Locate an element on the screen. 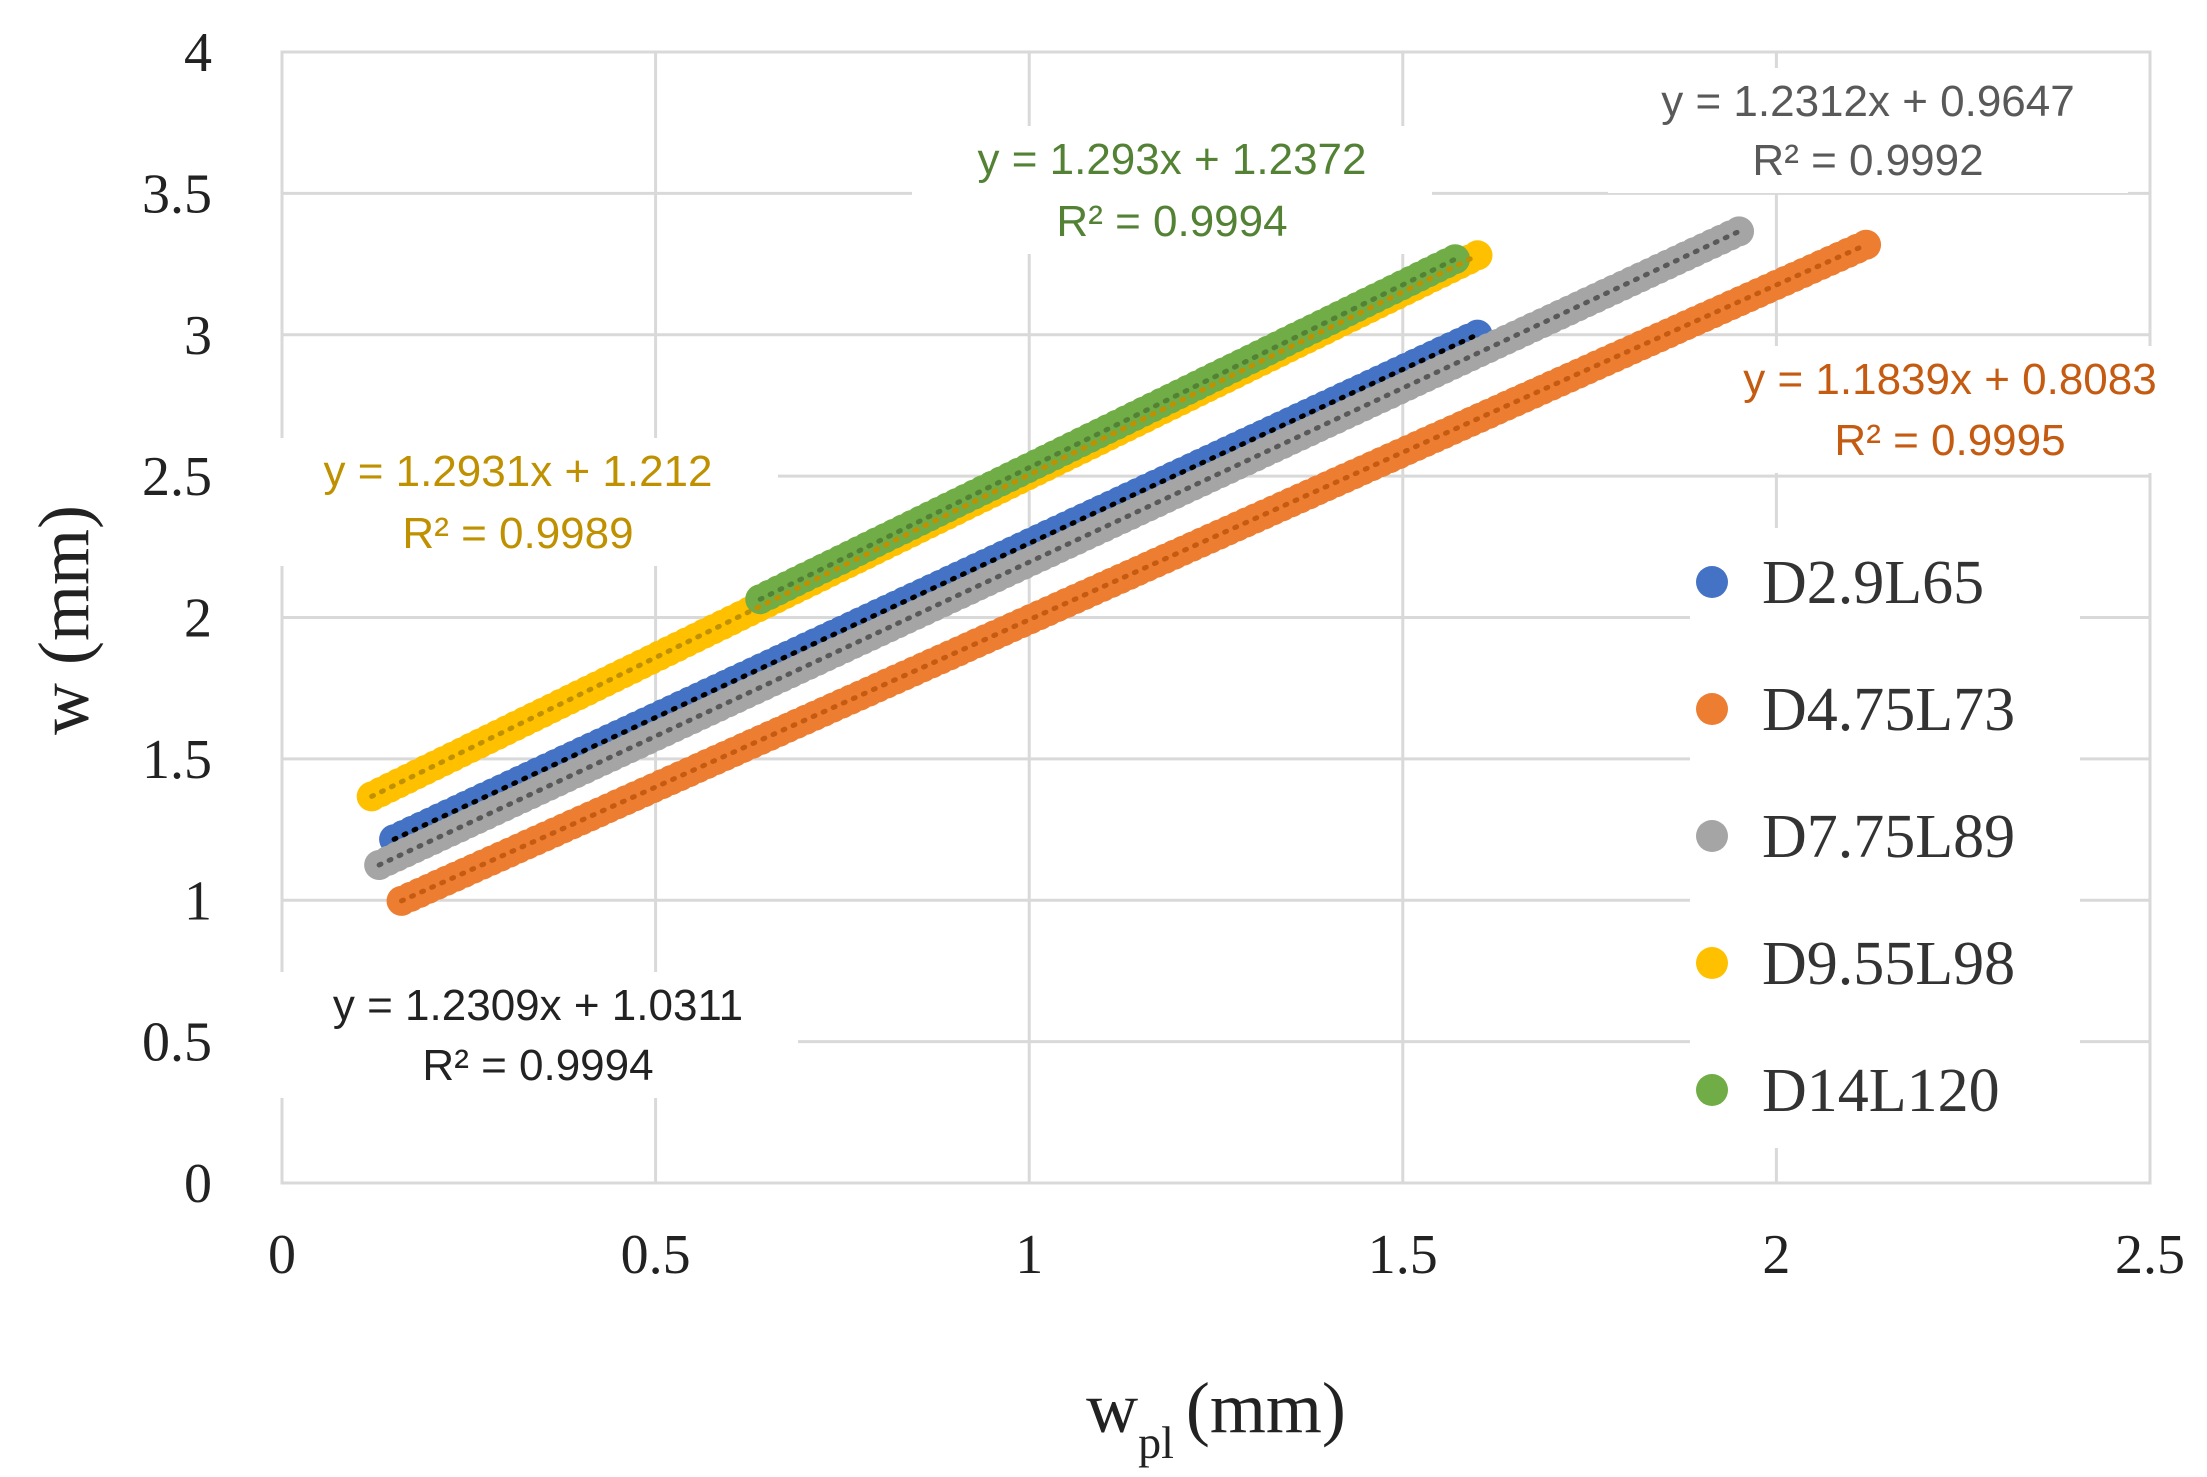 The height and width of the screenshot is (1477, 2207). y-tick-label: 0 is located at coordinates (198, 1184).